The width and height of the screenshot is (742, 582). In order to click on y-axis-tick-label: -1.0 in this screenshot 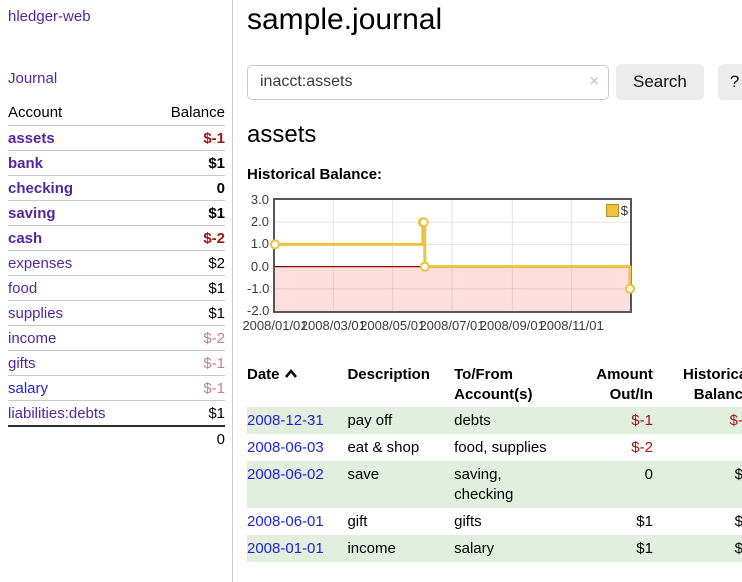, I will do `click(258, 288)`.